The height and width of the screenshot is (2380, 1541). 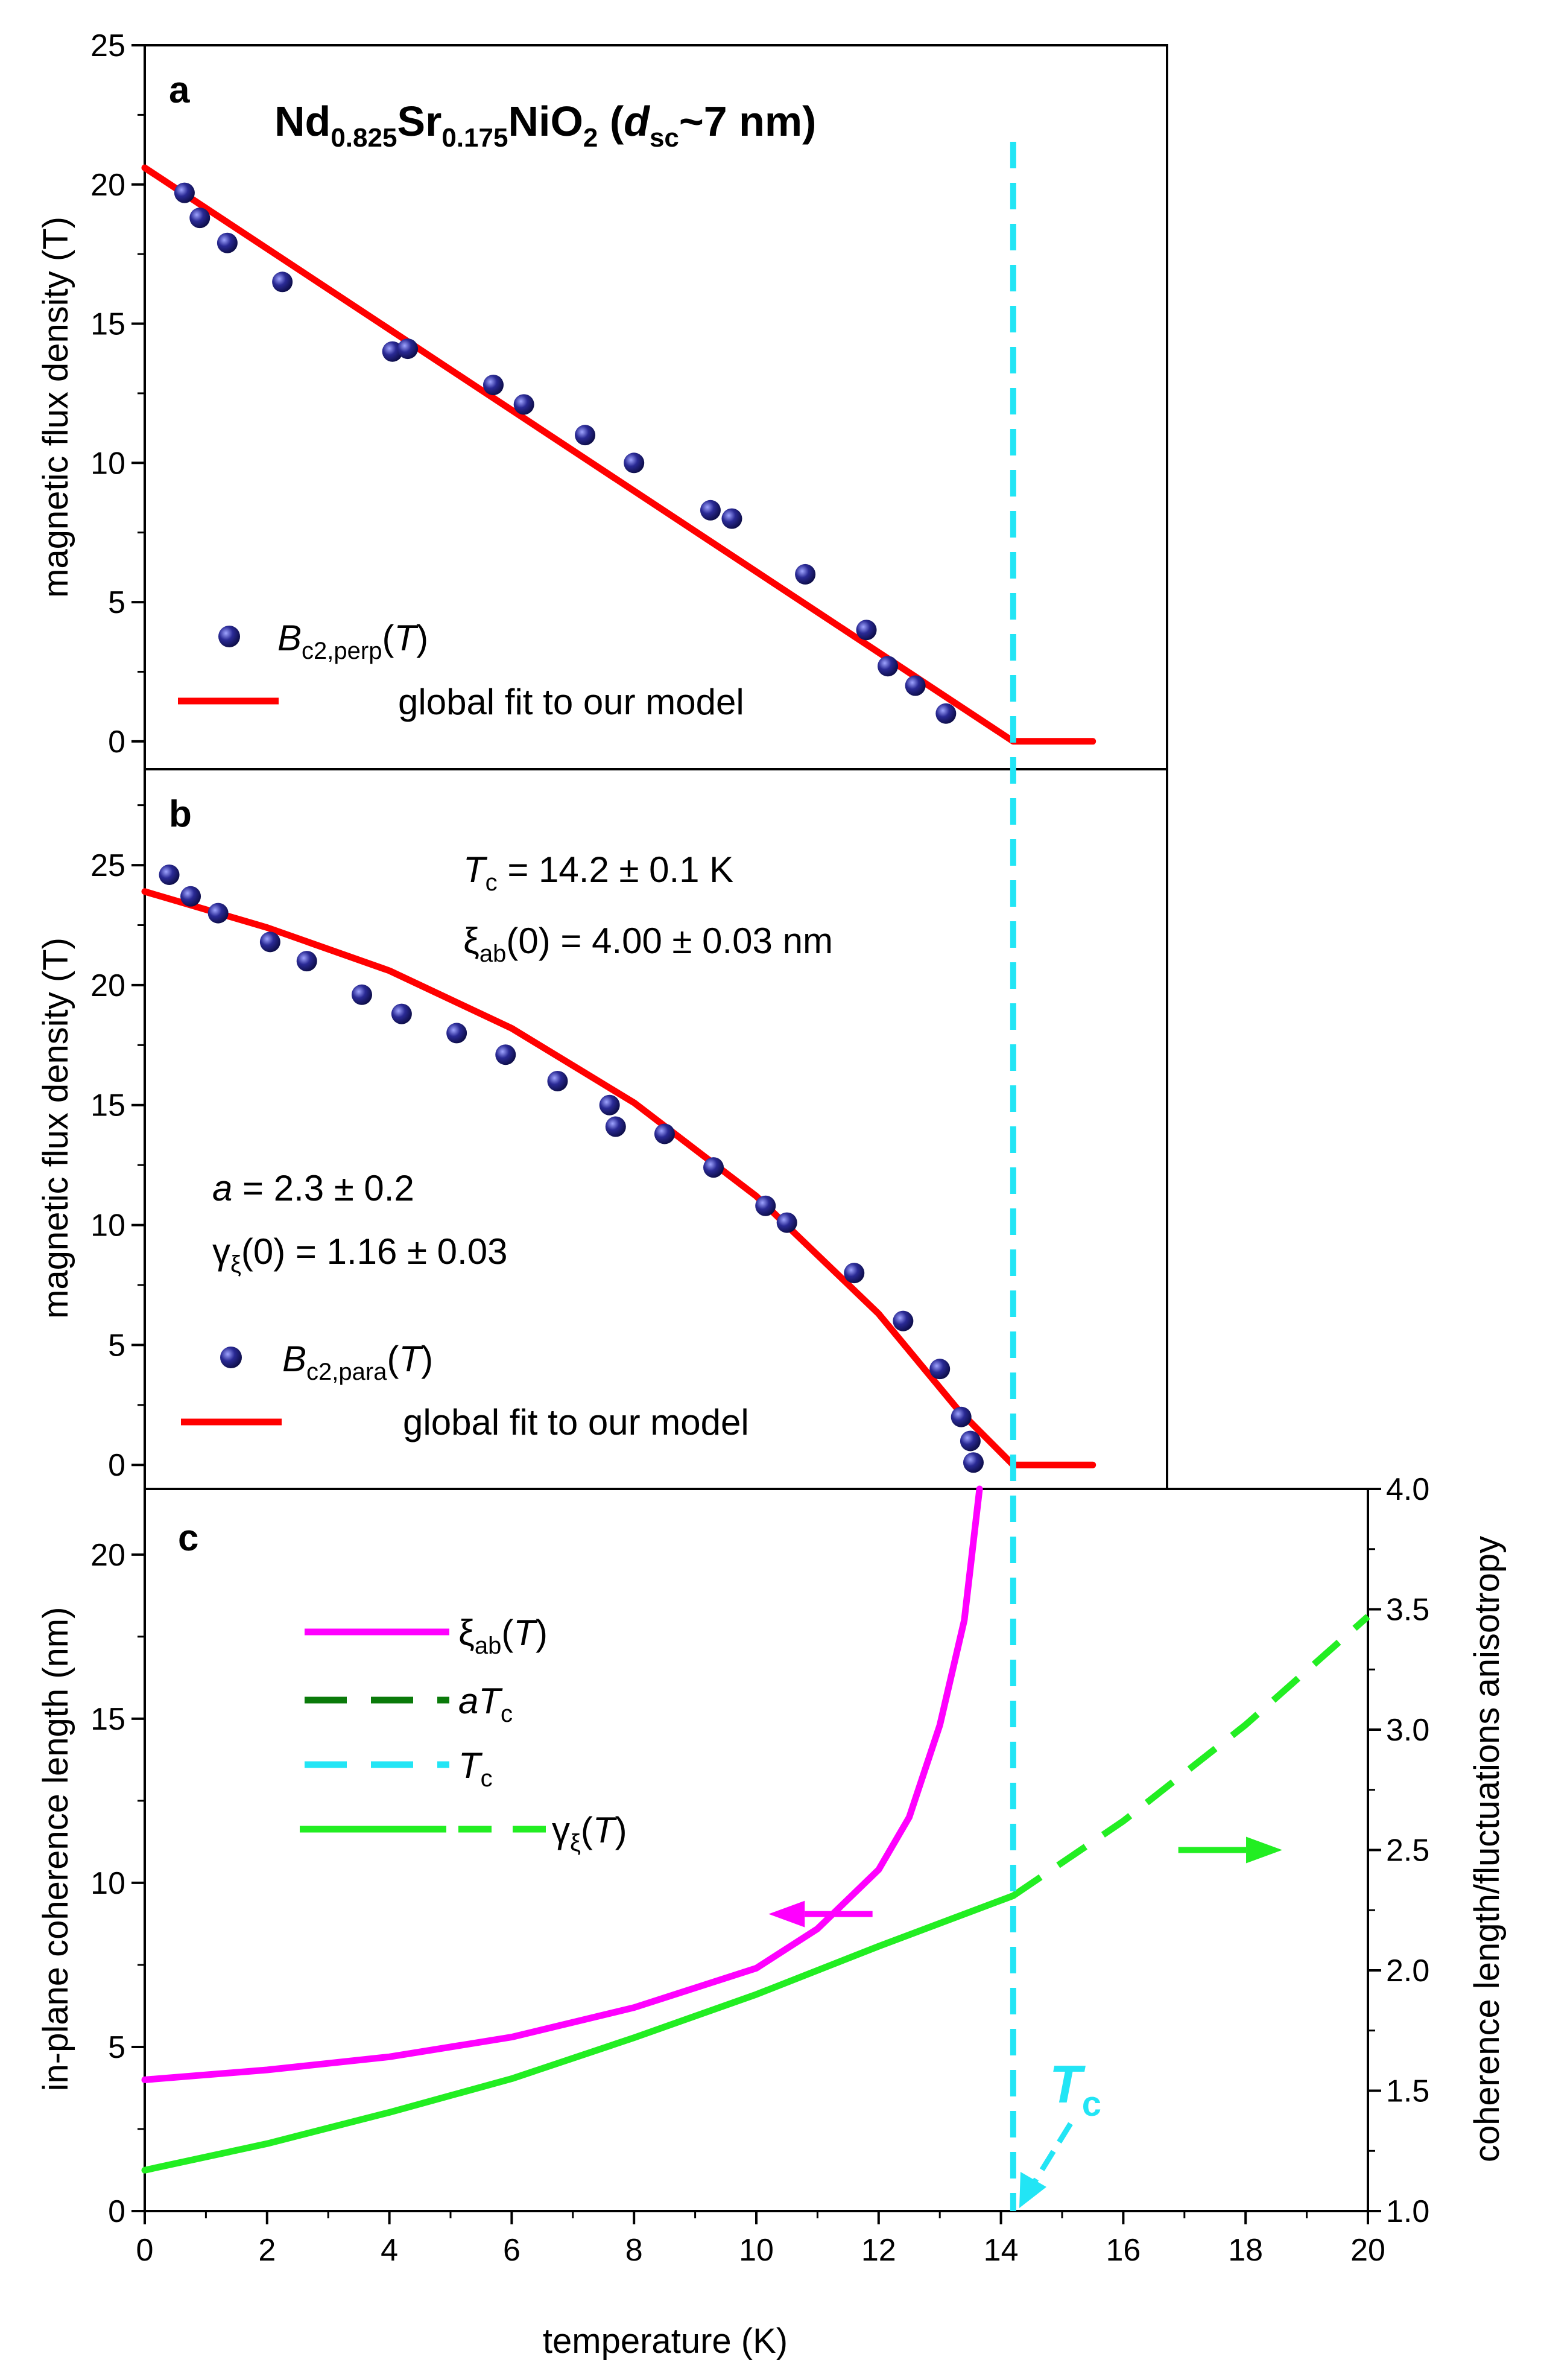 I want to click on axis-arrow-right-head, so click(x=1264, y=1850).